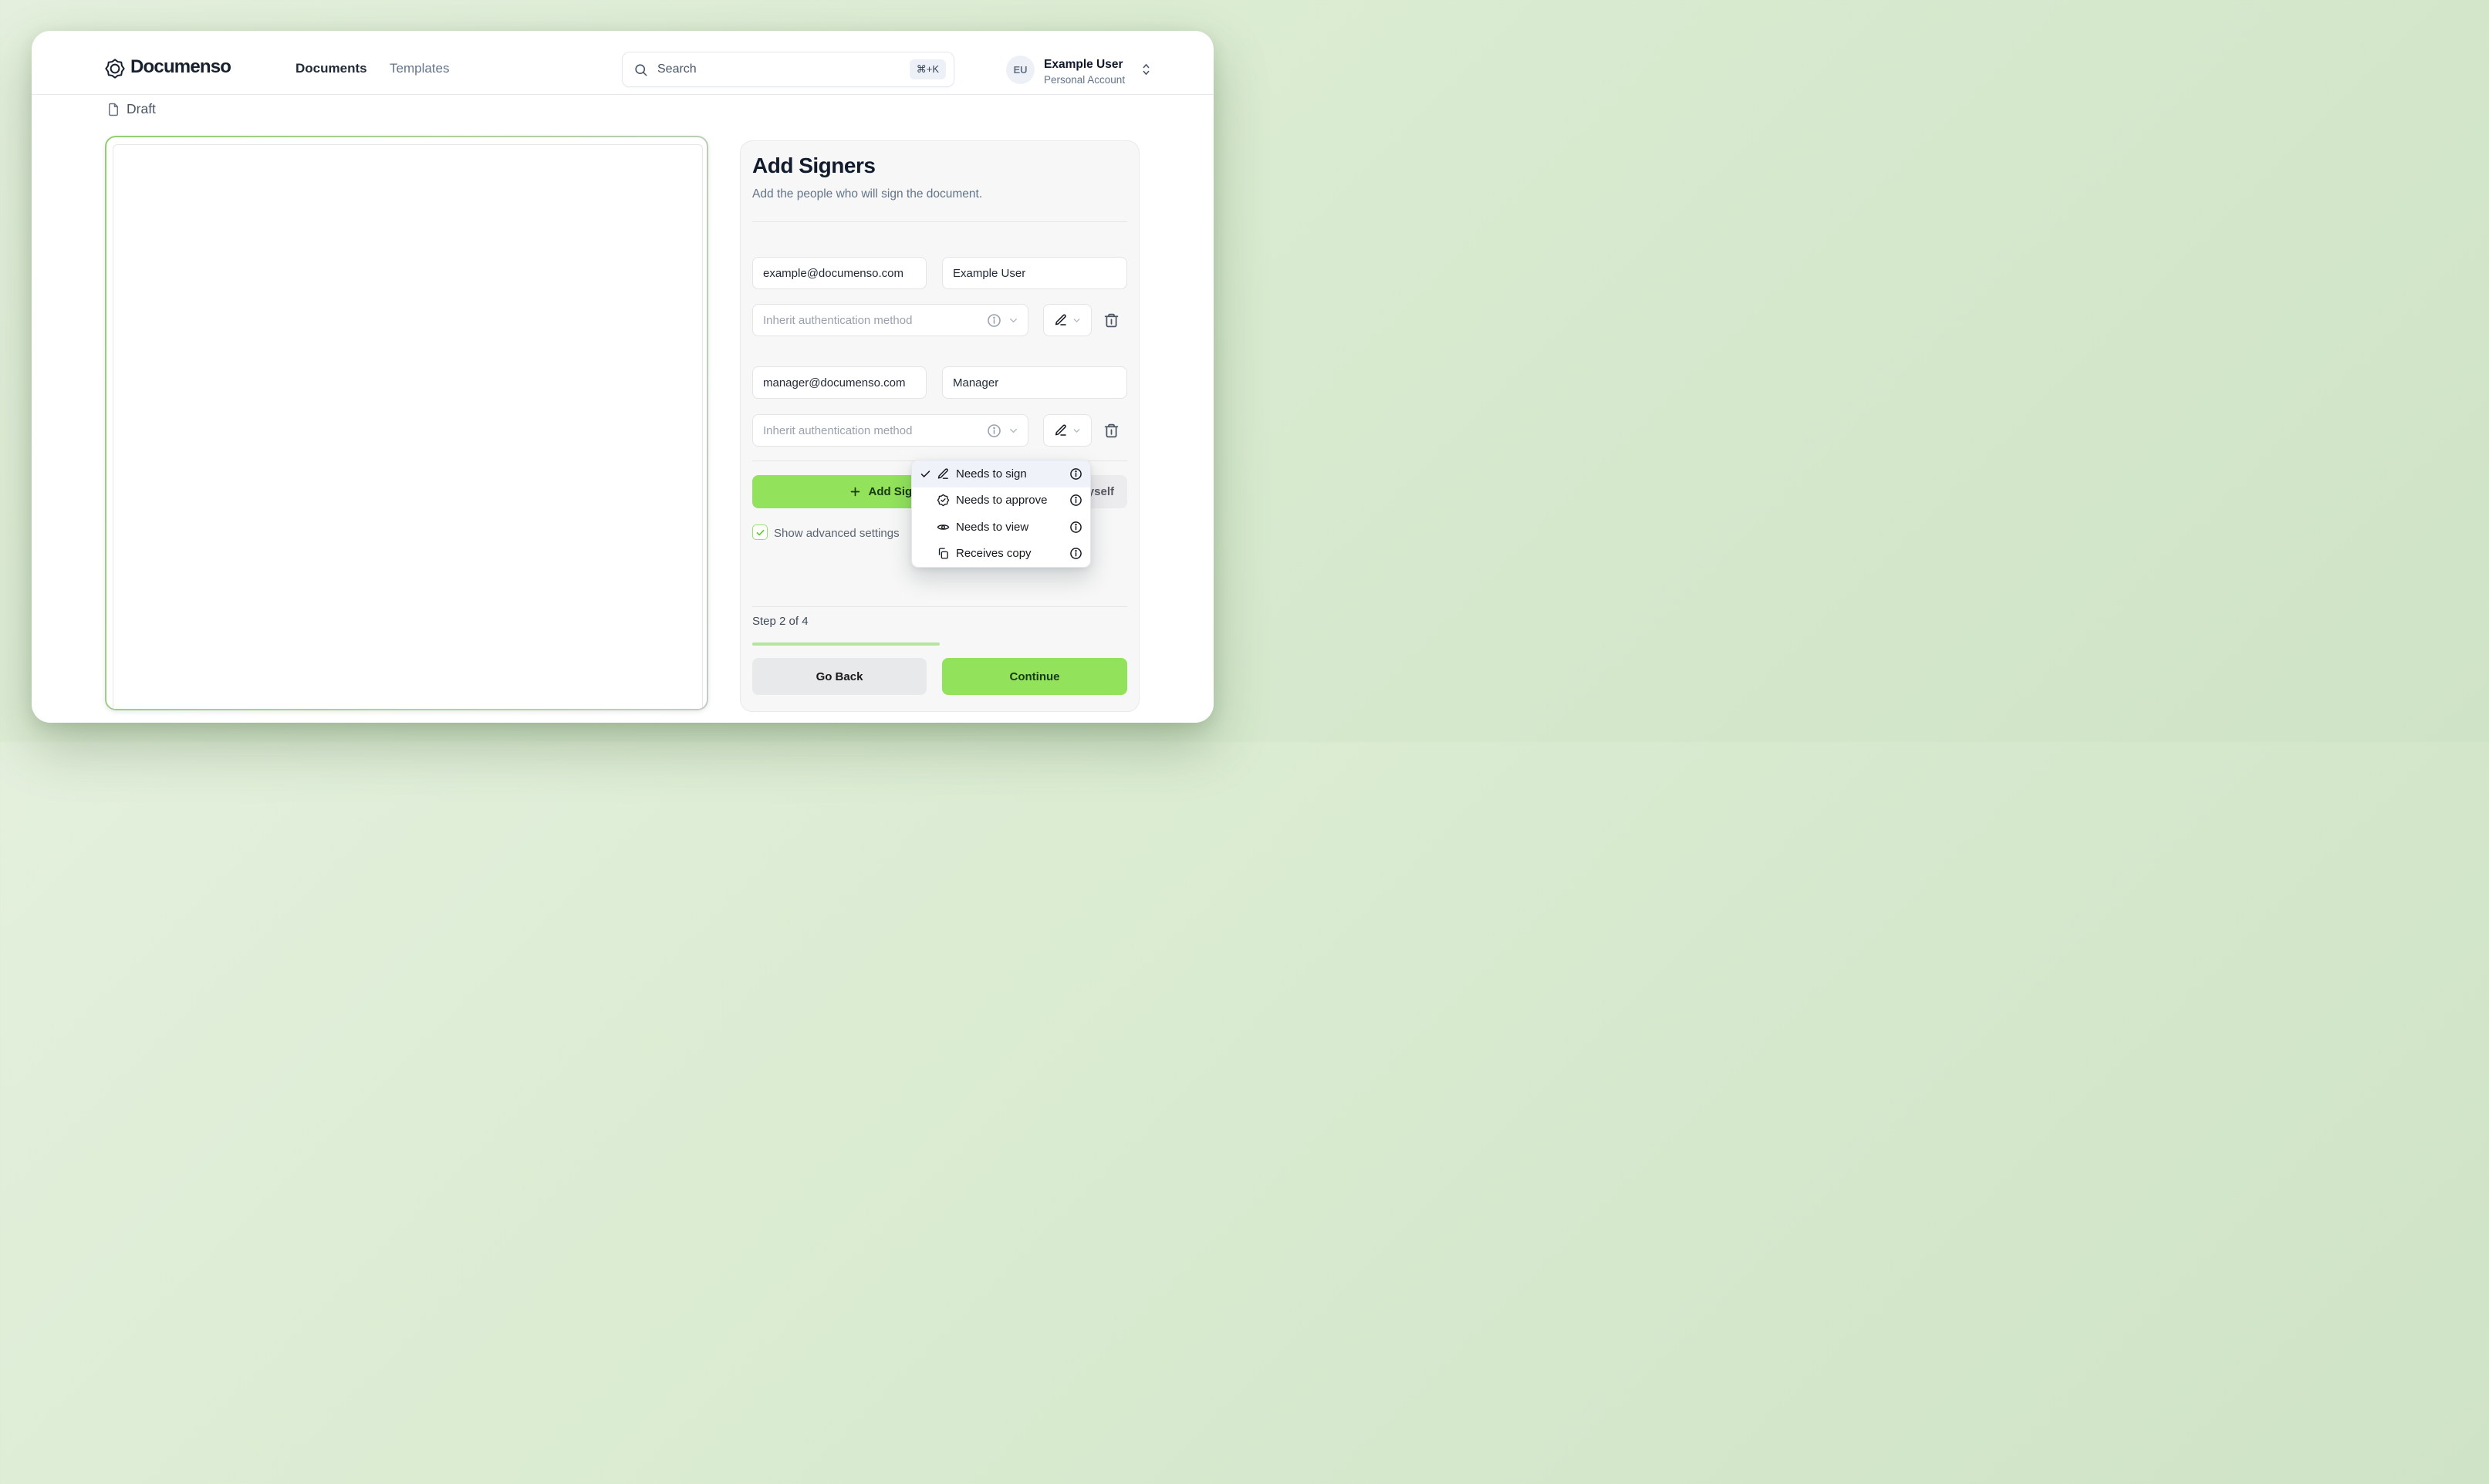  I want to click on document-preview-surface, so click(407, 423).